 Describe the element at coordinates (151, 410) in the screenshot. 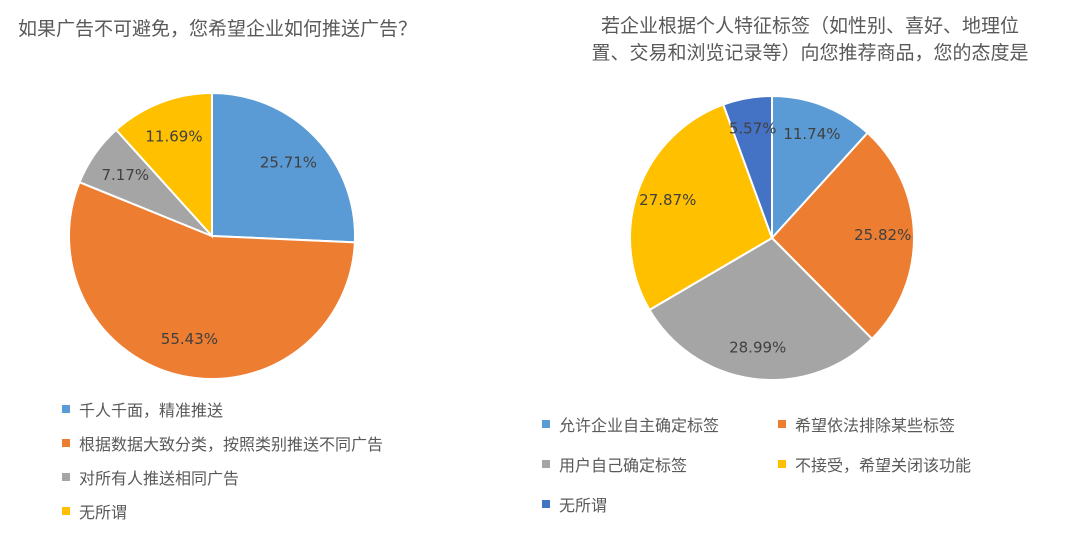

I see `legend-label: 千人千面，精准推送` at that location.